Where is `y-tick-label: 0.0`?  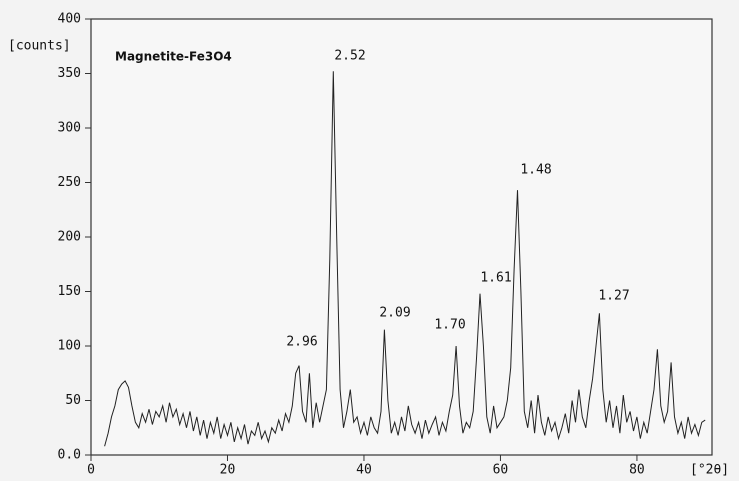
y-tick-label: 0.0 is located at coordinates (69, 455).